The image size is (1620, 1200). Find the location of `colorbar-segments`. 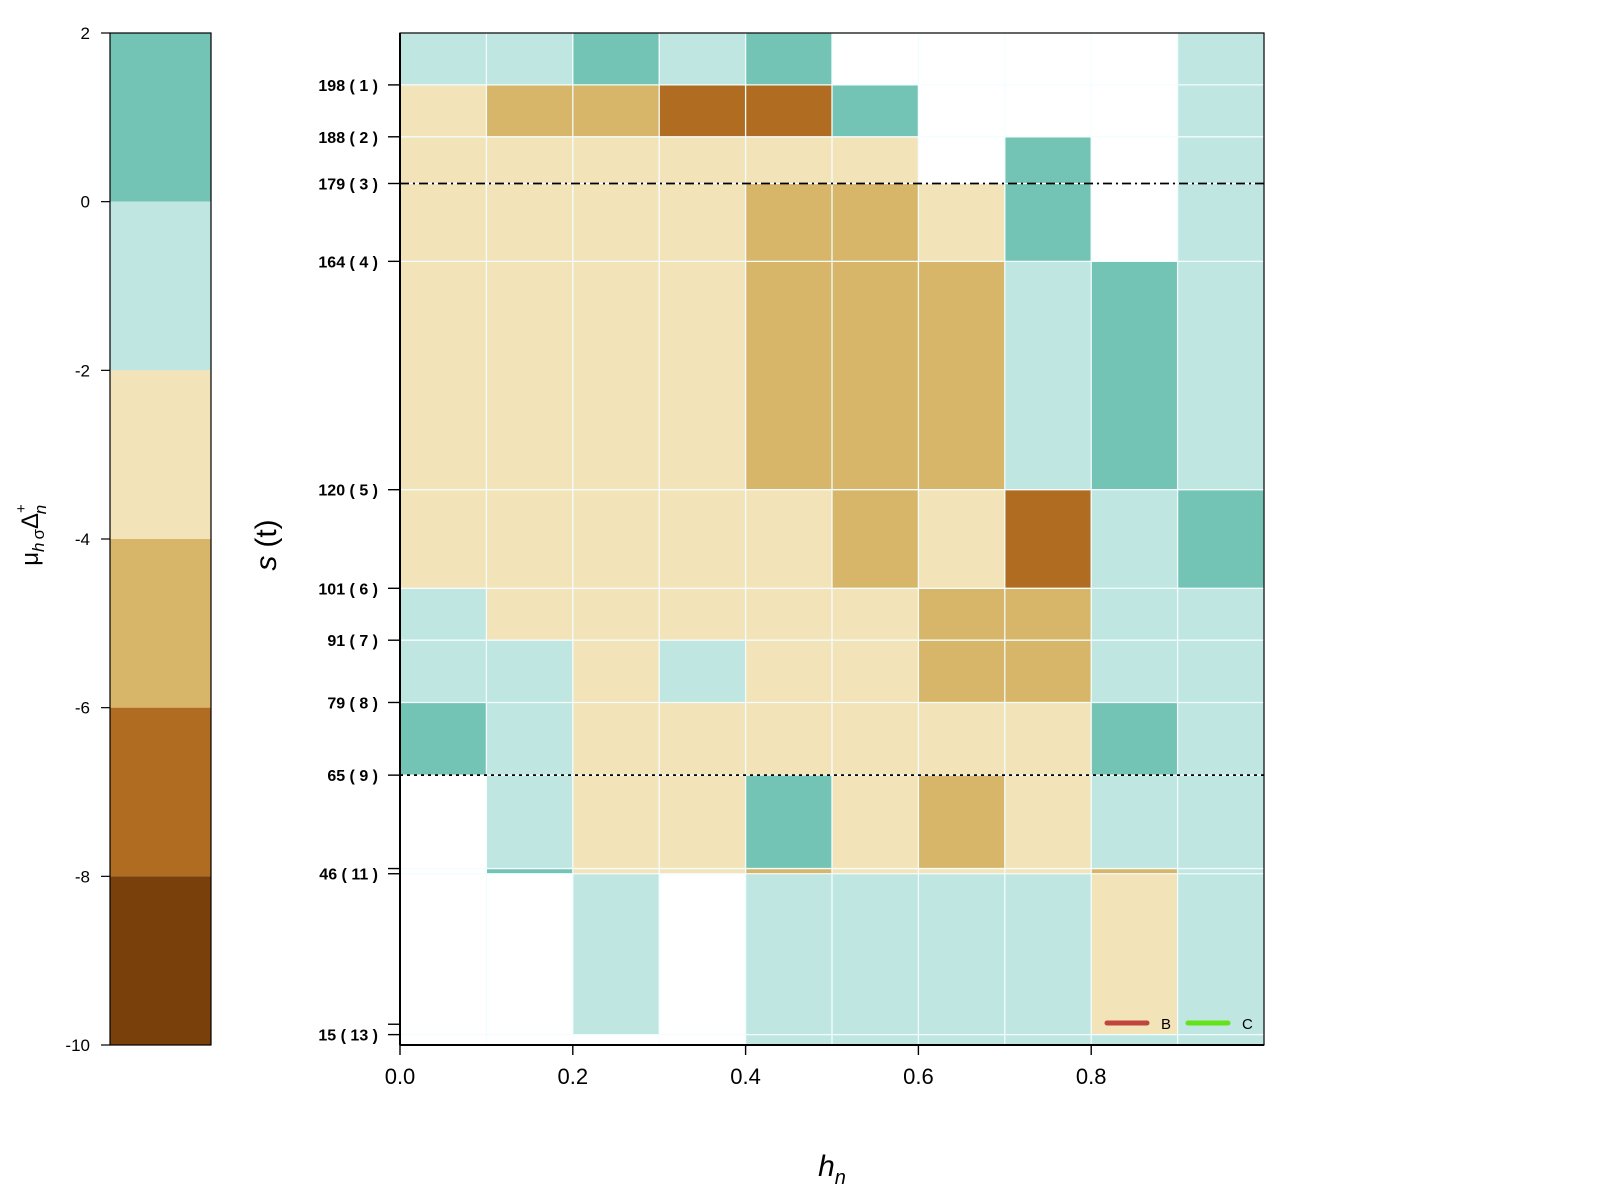

colorbar-segments is located at coordinates (160, 539).